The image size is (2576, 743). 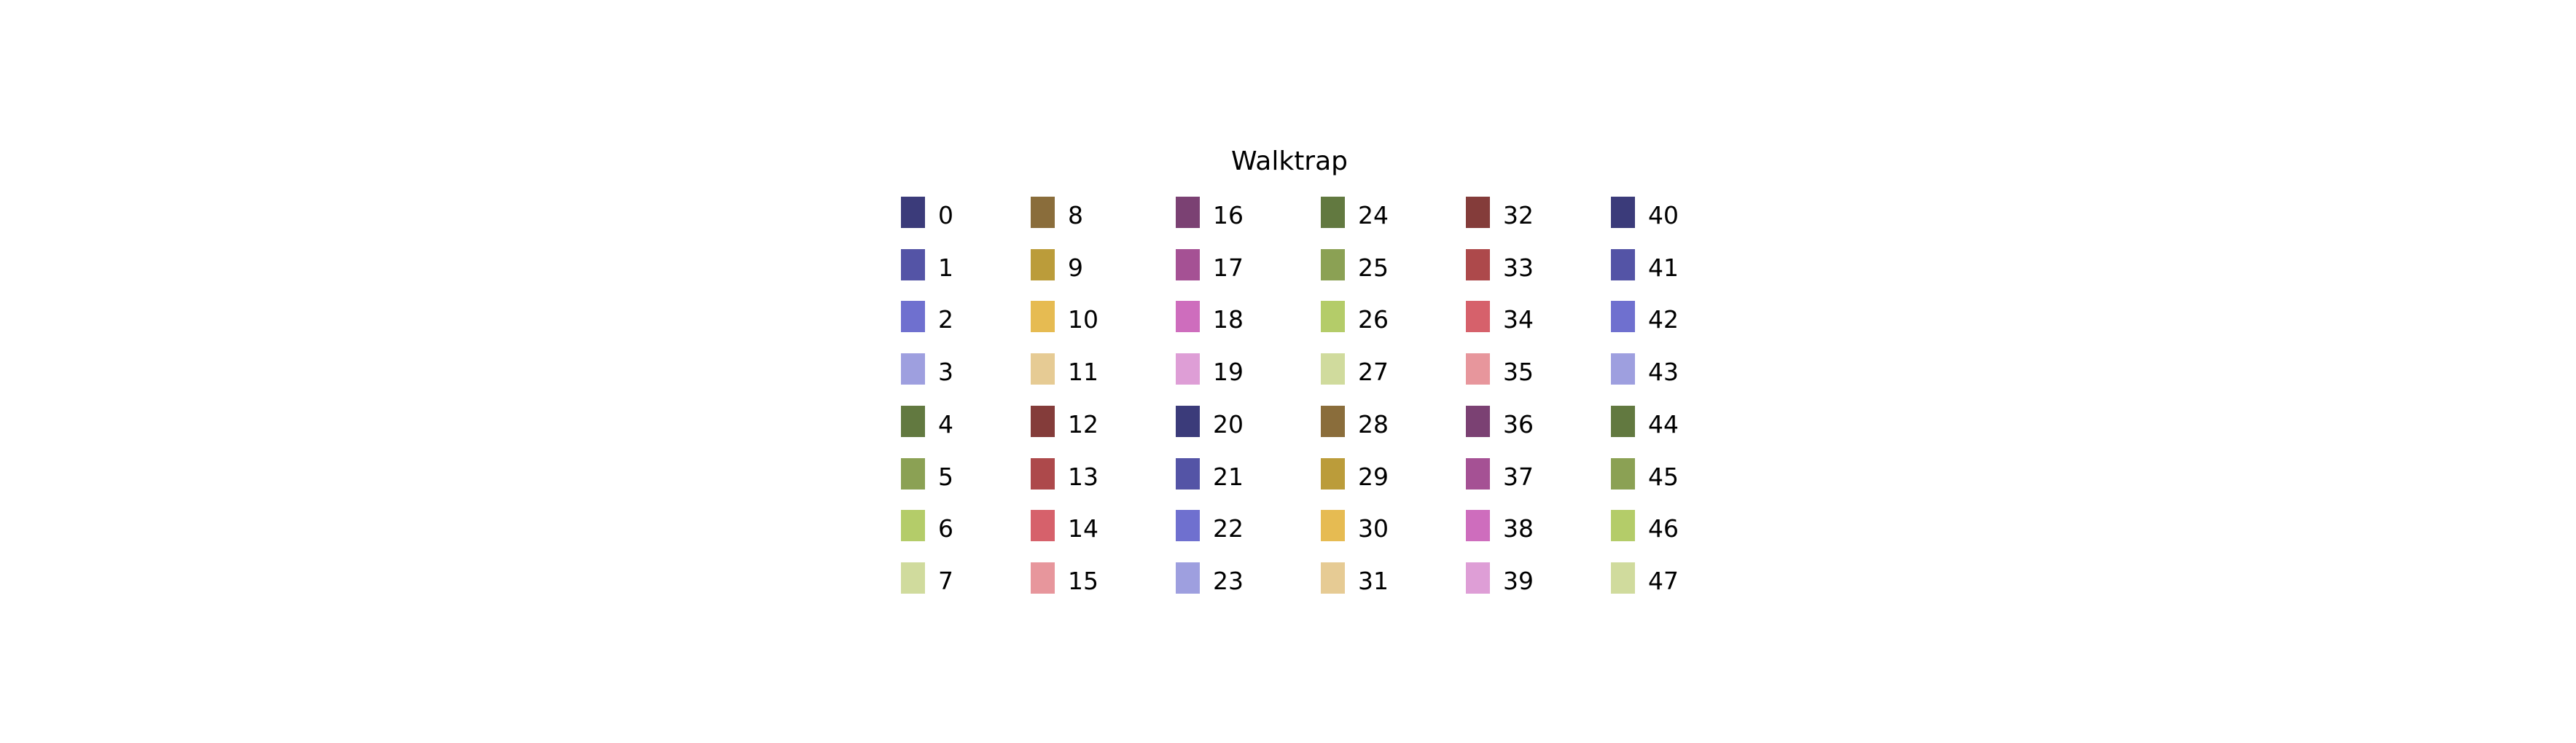 I want to click on legend-label: 41, so click(x=1664, y=267).